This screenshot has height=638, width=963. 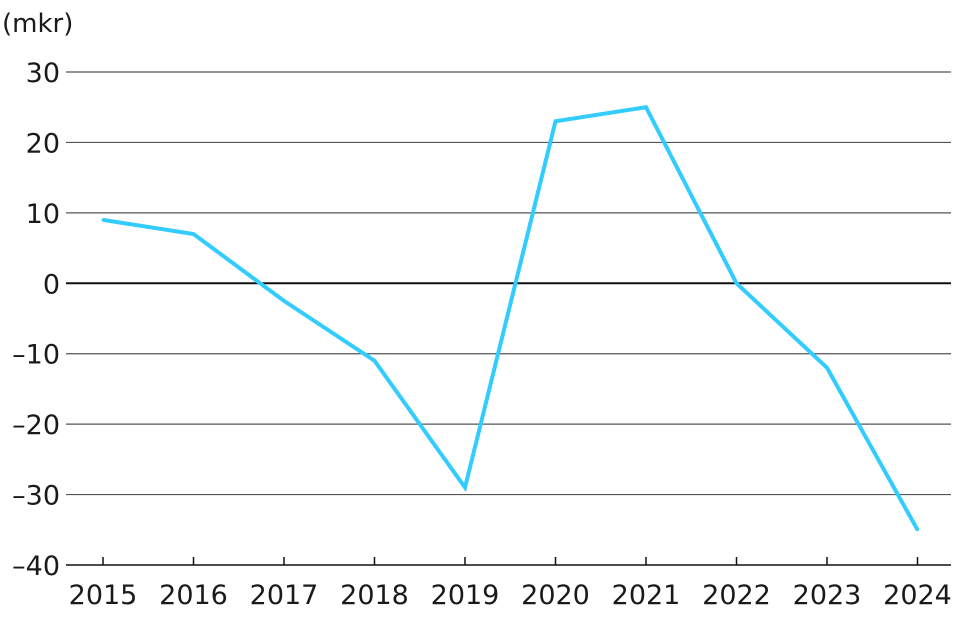 What do you see at coordinates (827, 595) in the screenshot?
I see `x-tick-label: 2023` at bounding box center [827, 595].